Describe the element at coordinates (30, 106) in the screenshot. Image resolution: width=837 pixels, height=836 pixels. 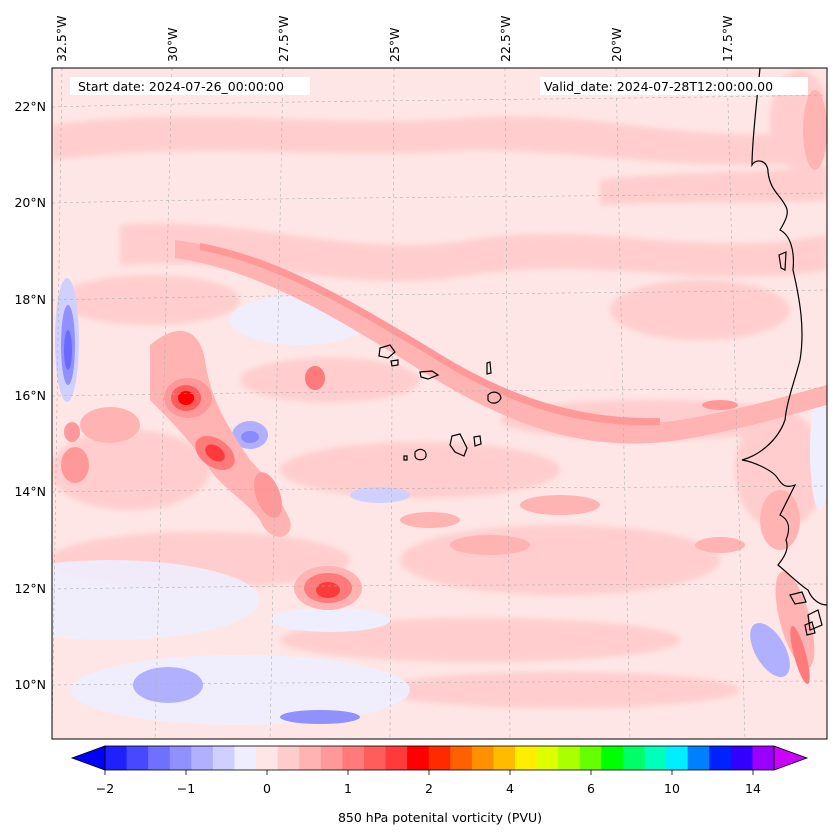
I see `lat-tick-label: 22°N` at that location.